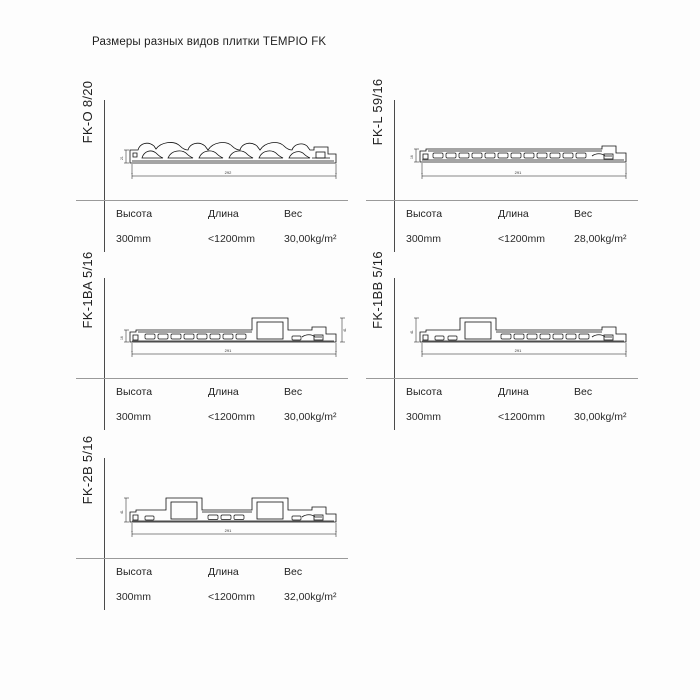 This screenshot has width=700, height=700. What do you see at coordinates (377, 112) in the screenshot?
I see `product-code-label: FK-L 59/16` at bounding box center [377, 112].